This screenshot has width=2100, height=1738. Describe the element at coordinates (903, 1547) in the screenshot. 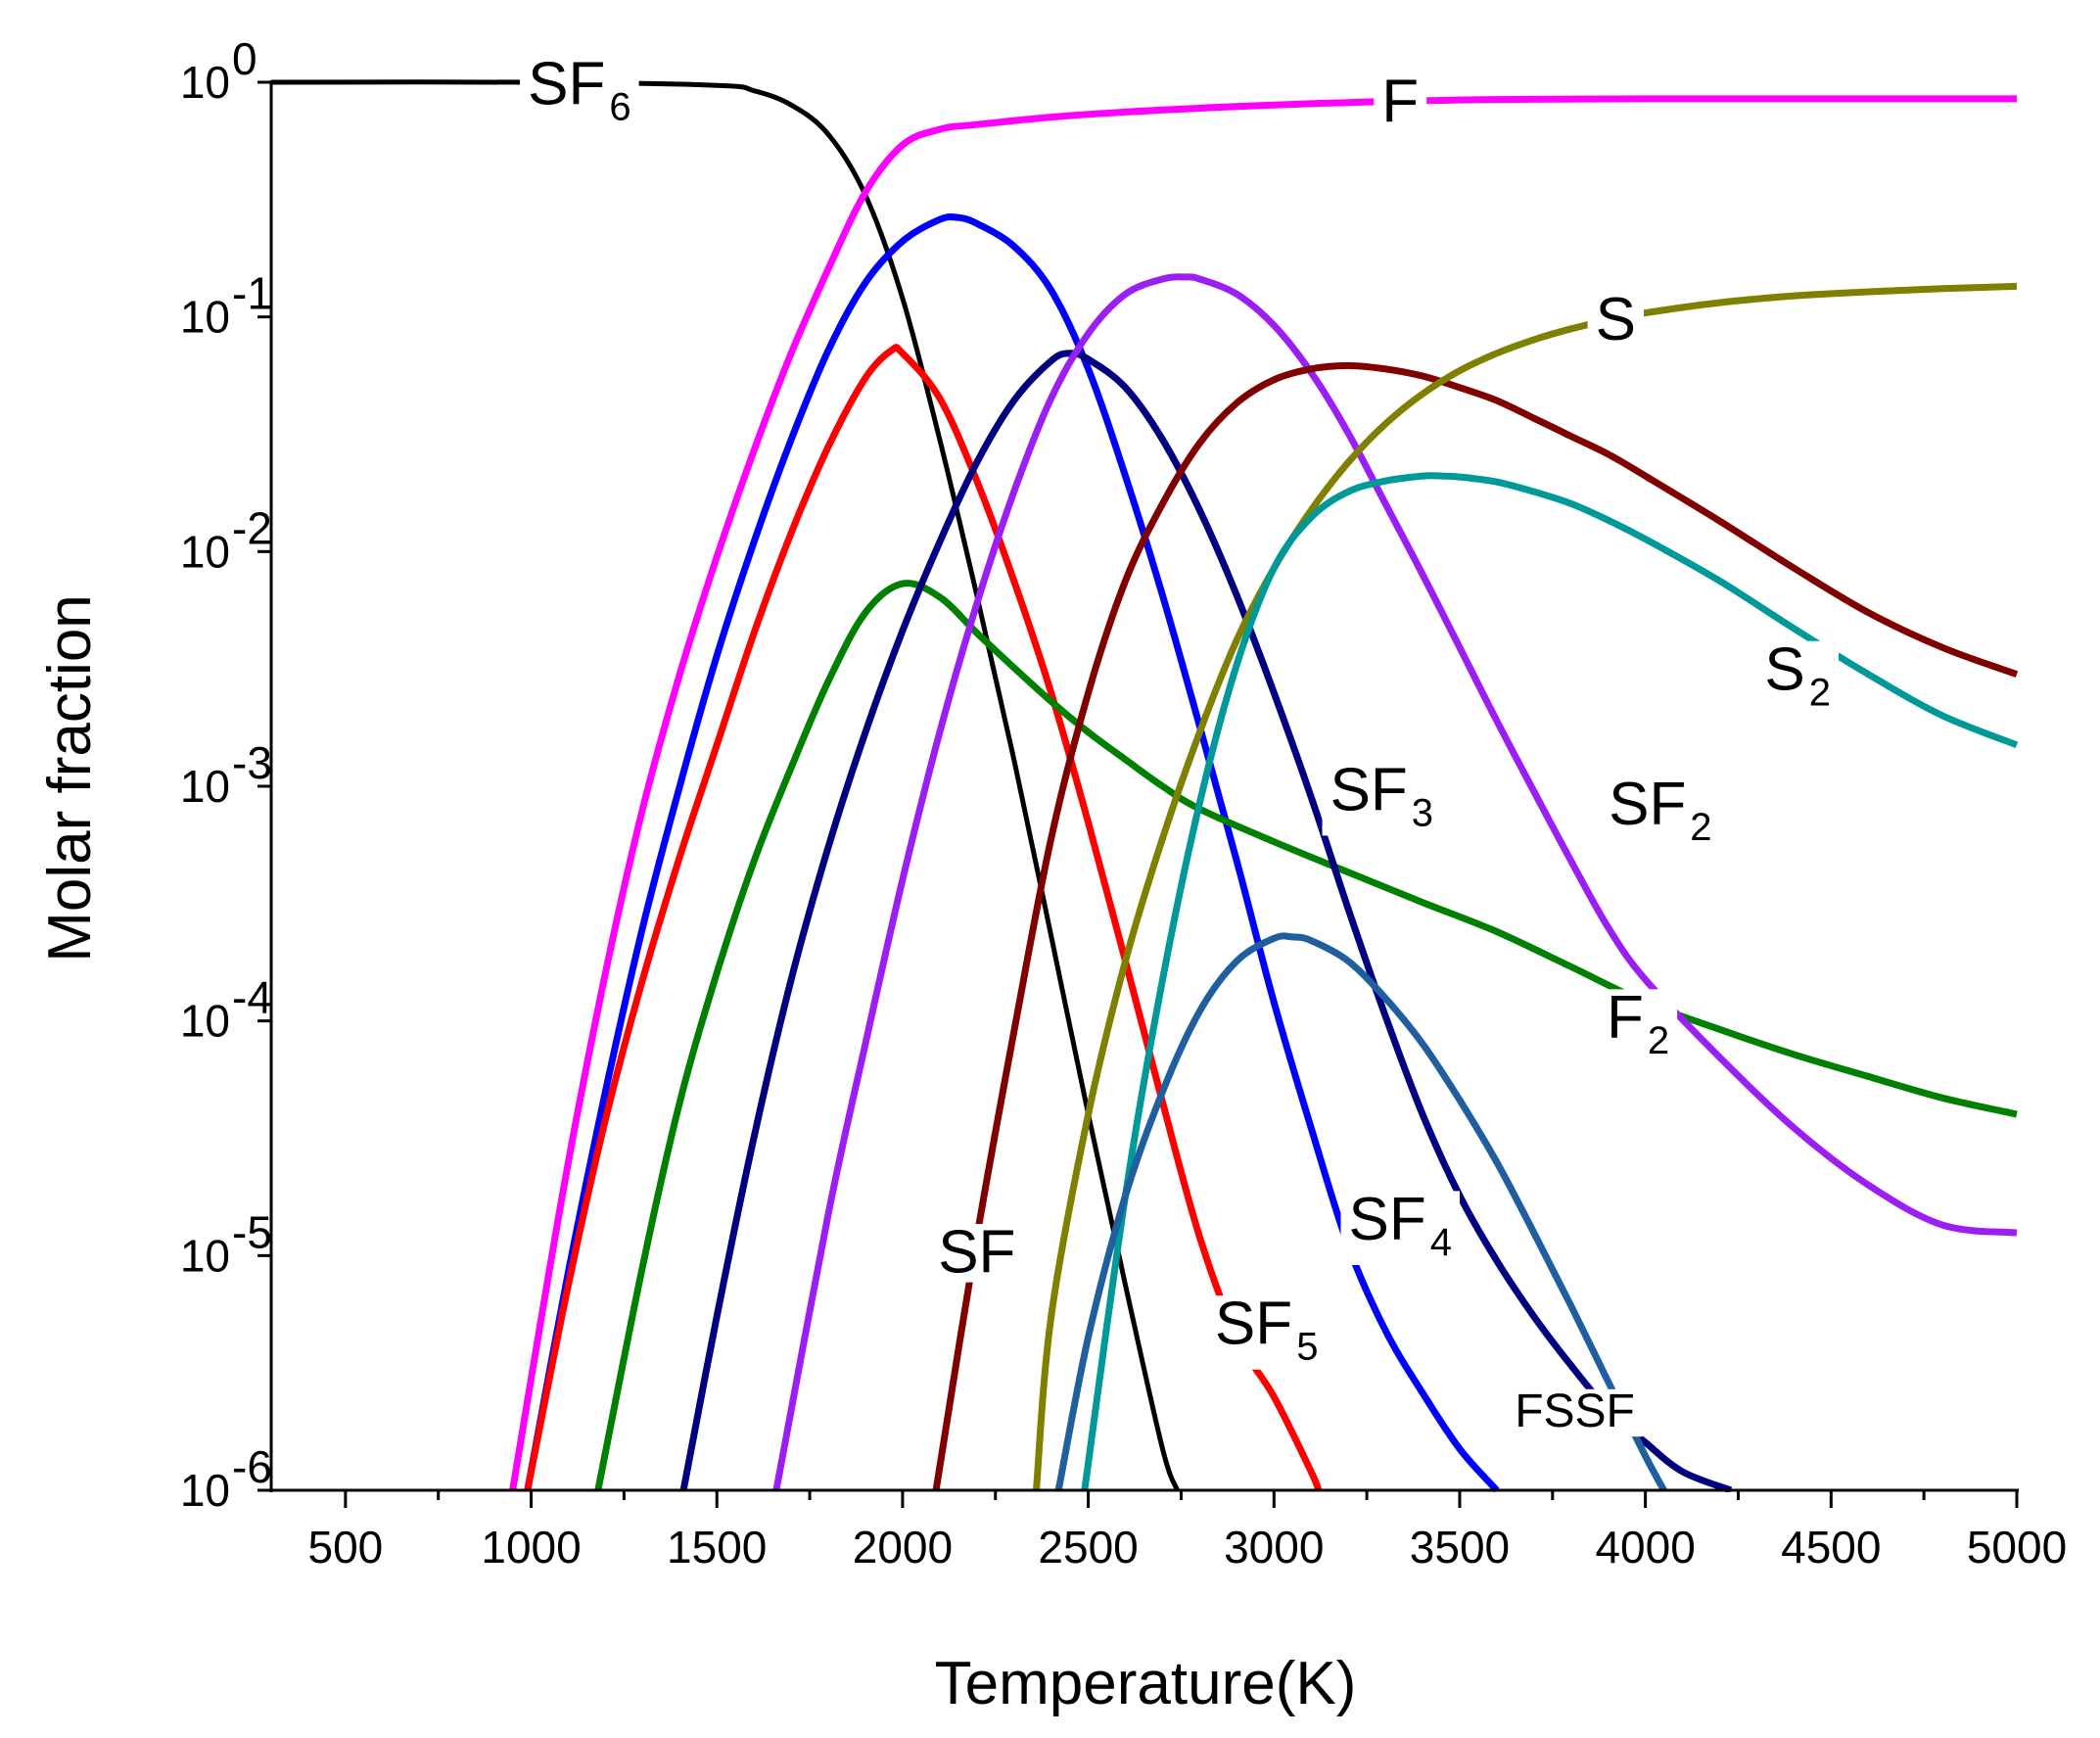

I see `x-tick-label-2000: 2000` at that location.